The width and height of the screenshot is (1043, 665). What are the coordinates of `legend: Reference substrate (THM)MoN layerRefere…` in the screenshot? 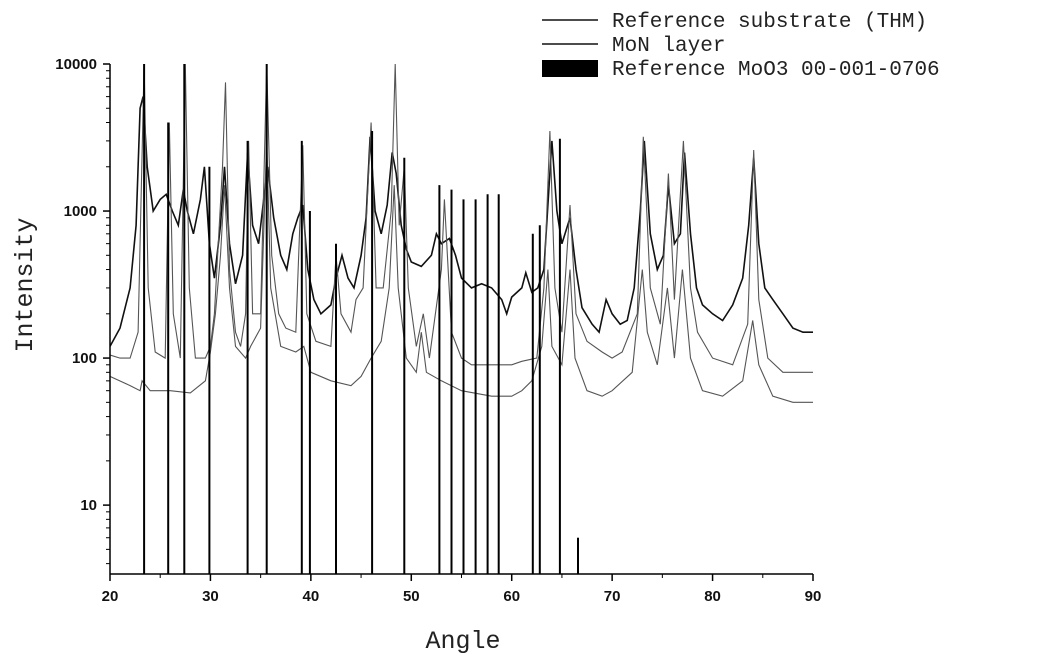 It's located at (741, 46).